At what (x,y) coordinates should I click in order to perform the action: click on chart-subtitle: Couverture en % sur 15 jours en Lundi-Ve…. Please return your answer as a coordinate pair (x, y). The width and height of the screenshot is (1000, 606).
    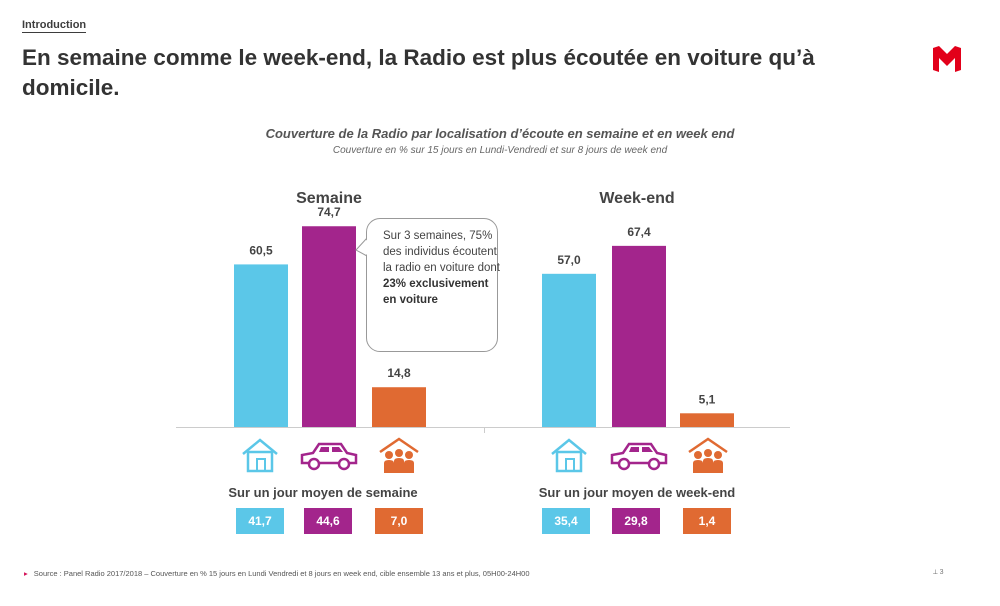
    Looking at the image, I should click on (500, 150).